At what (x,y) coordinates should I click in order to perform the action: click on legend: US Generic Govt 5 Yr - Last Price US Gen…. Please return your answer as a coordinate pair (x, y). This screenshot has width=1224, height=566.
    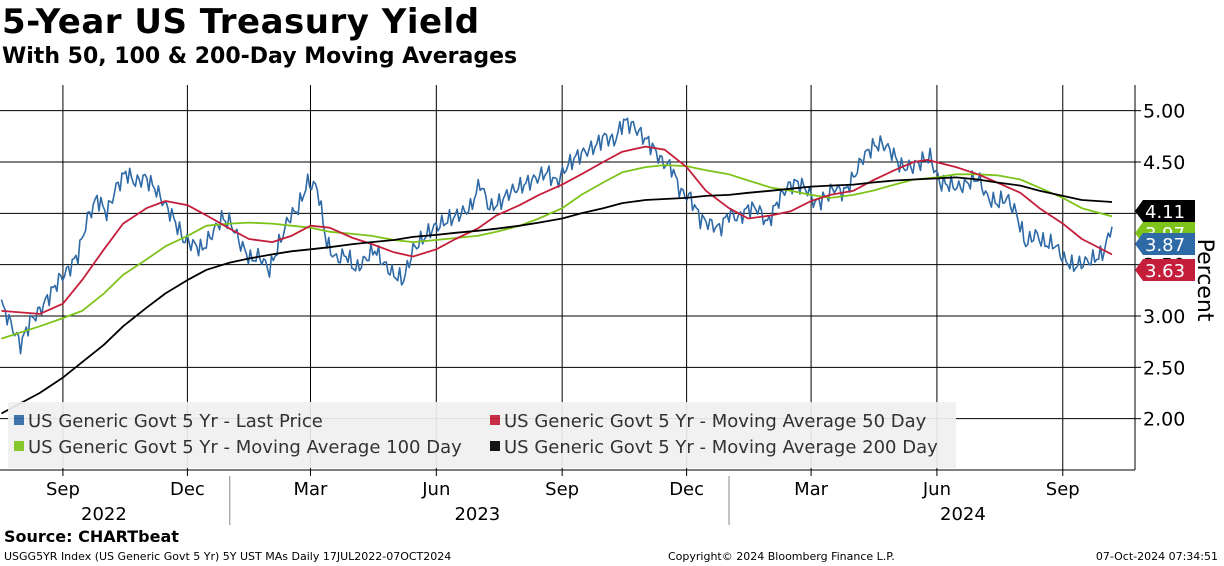
    Looking at the image, I should click on (482, 435).